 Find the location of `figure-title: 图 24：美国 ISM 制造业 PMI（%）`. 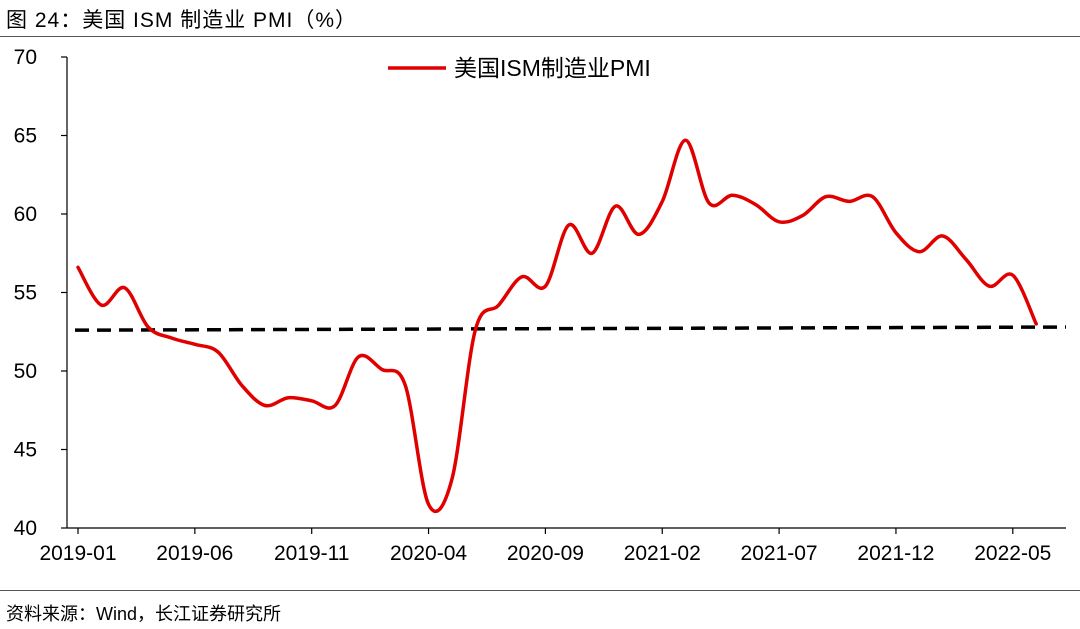

figure-title: 图 24：美国 ISM 制造业 PMI（%） is located at coordinates (182, 20).